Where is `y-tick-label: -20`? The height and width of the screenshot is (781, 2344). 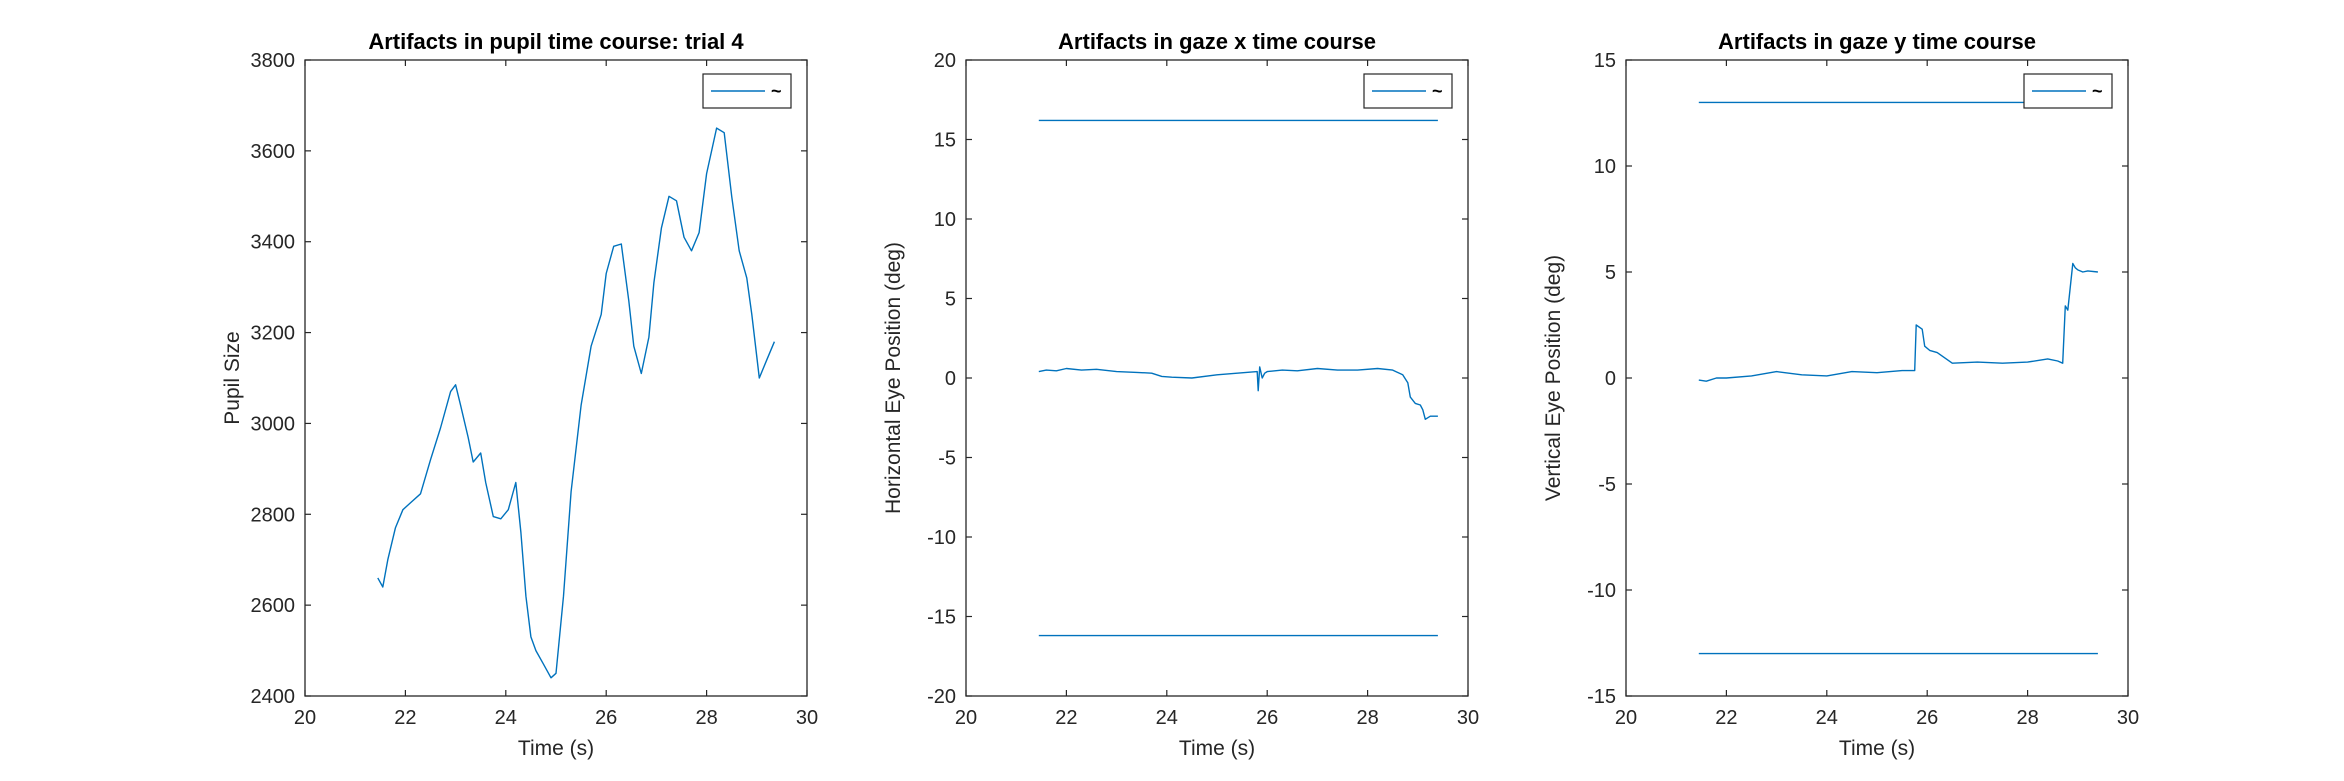 y-tick-label: -20 is located at coordinates (941, 697).